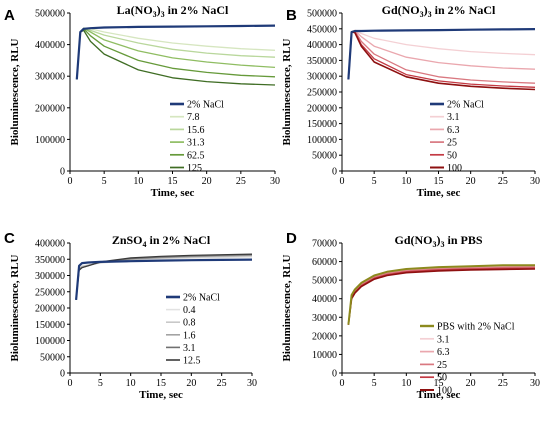 The width and height of the screenshot is (550, 430). Describe the element at coordinates (192, 361) in the screenshot. I see `legend-label: 12.5` at that location.